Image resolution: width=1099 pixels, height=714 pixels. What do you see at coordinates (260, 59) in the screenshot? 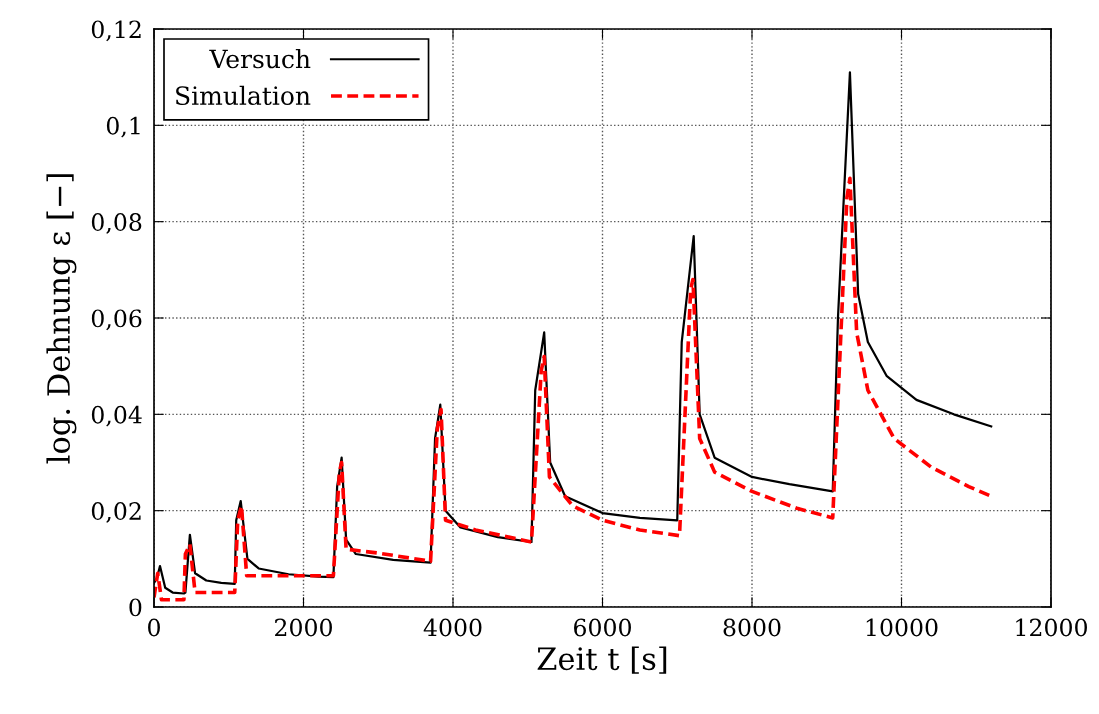
I see `legend-label: Versuch` at bounding box center [260, 59].